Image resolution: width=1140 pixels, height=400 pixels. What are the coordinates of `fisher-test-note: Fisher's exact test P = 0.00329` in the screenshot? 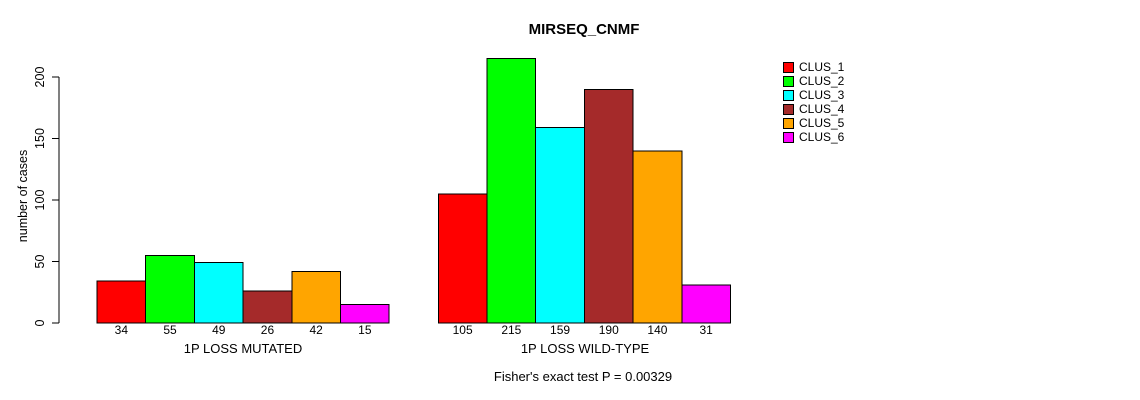 It's located at (583, 376).